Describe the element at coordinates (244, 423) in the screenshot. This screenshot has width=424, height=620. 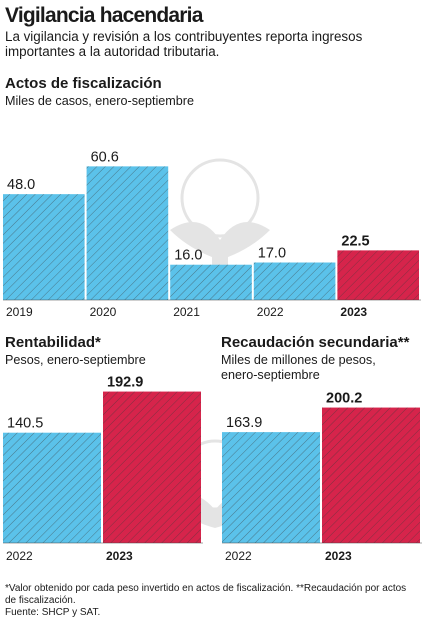
I see `chart3-value-label-2022: 163.9` at that location.